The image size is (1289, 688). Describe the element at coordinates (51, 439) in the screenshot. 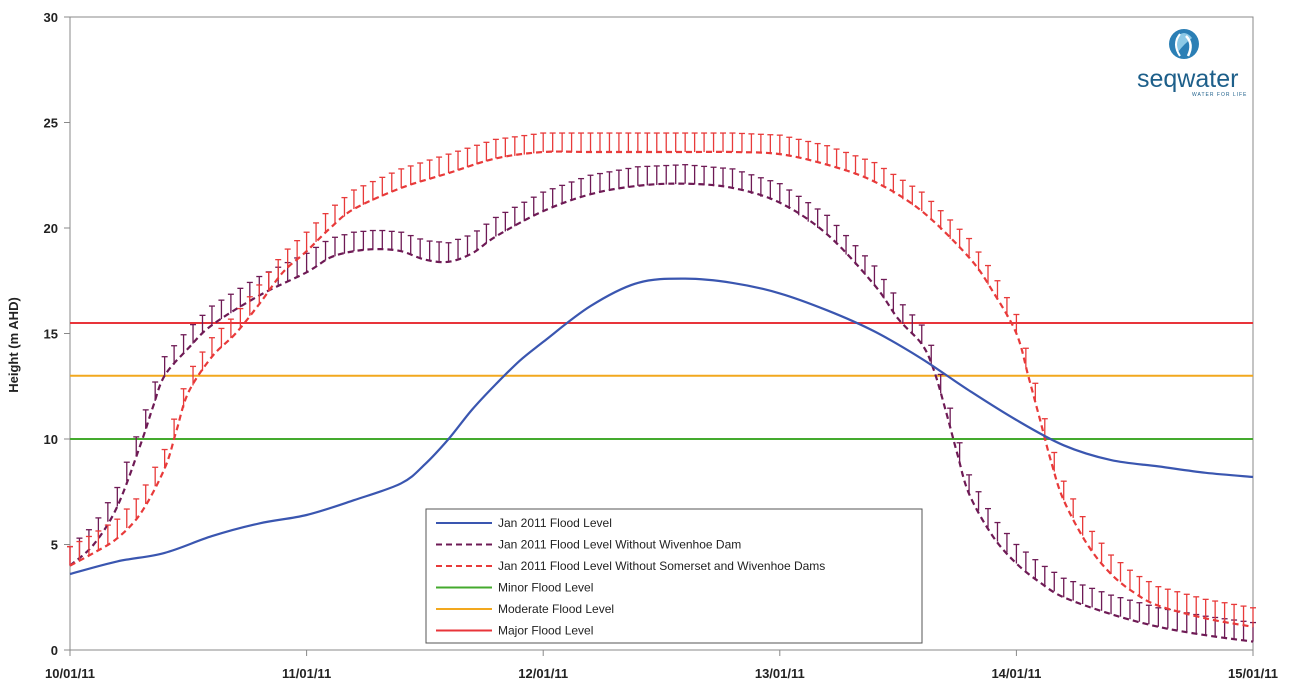

I see `y-tick-label: 10` at that location.